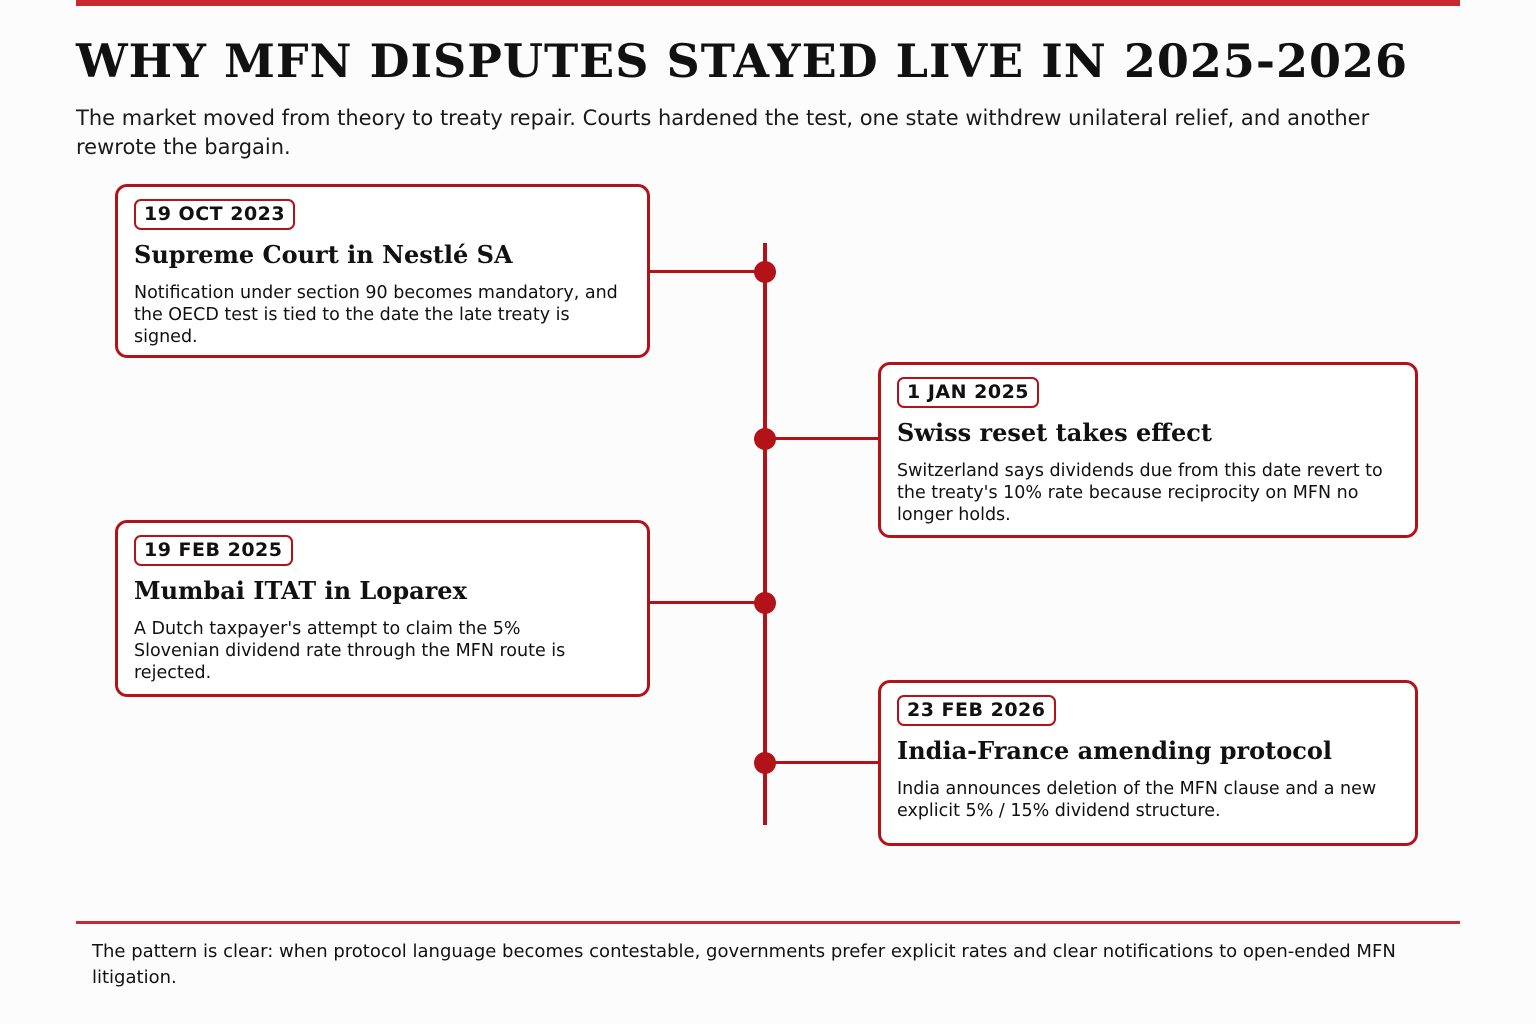  Describe the element at coordinates (323, 254) in the screenshot. I see `event-title: Supreme Court in Nestlé SA` at that location.